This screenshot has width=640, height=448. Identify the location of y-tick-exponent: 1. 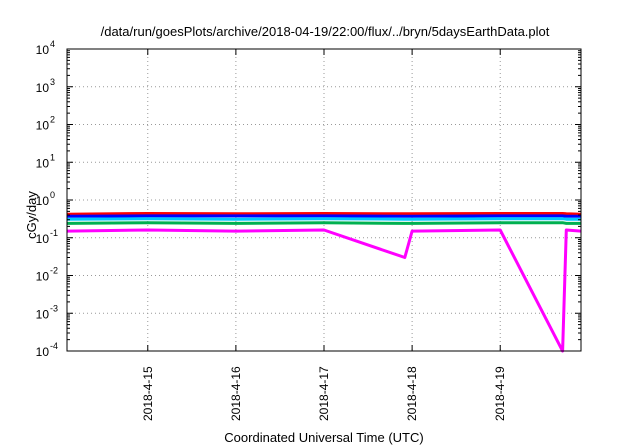
(52, 157).